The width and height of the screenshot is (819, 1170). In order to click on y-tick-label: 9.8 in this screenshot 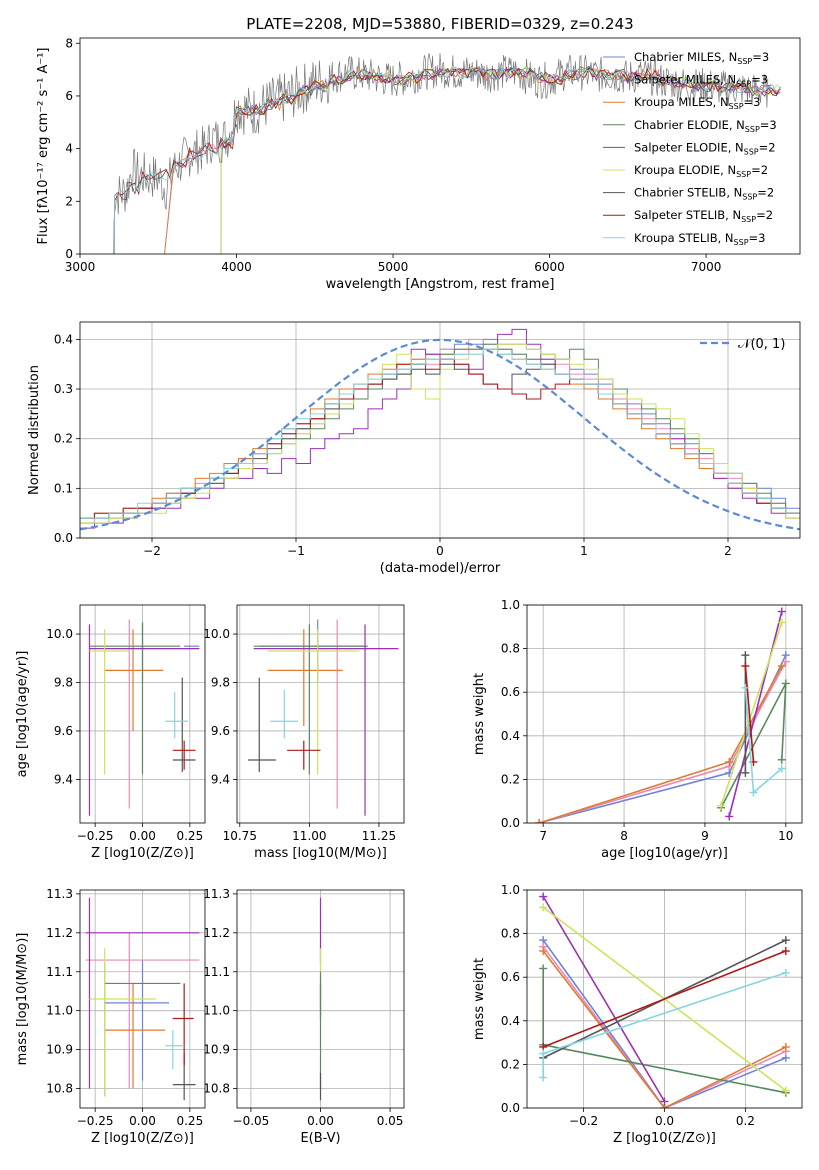, I will do `click(220, 683)`.